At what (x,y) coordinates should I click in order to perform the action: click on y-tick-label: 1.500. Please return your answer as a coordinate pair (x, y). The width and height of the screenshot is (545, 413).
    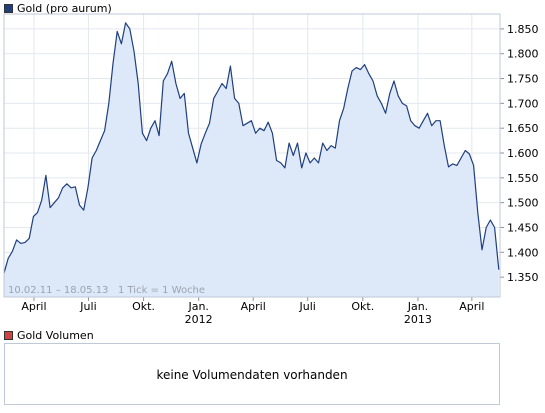
    Looking at the image, I should click on (523, 203).